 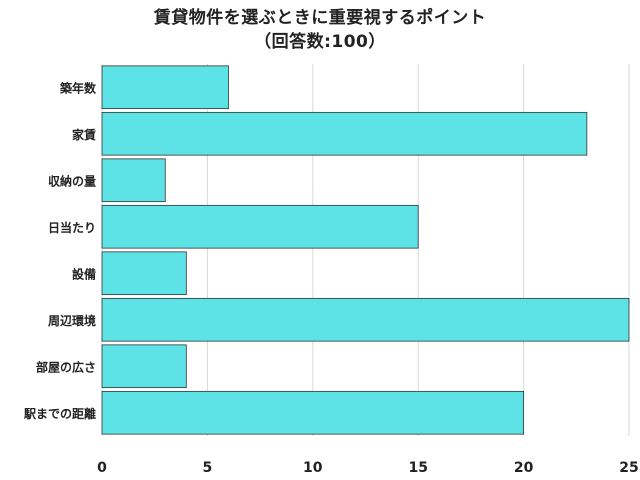 I want to click on category-label: 家賃, so click(x=84, y=134).